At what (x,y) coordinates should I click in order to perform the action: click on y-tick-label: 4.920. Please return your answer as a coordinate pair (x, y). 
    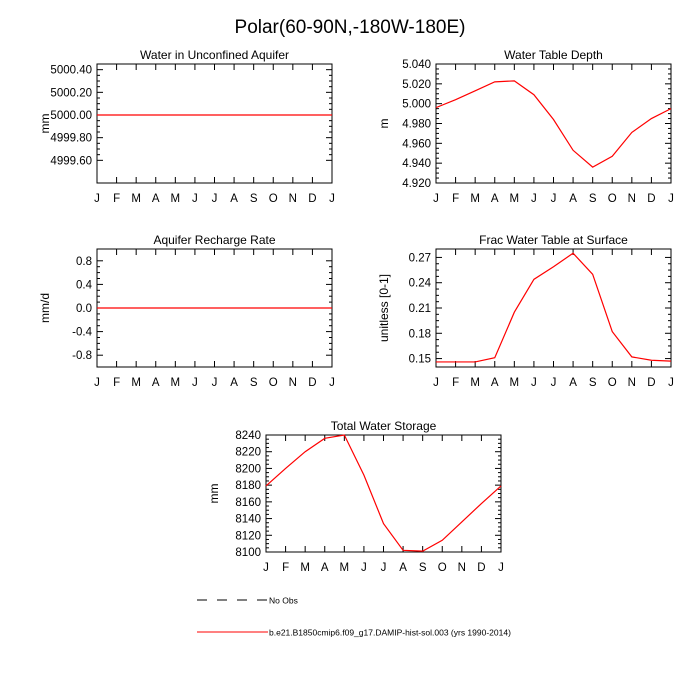
    Looking at the image, I should click on (416, 184).